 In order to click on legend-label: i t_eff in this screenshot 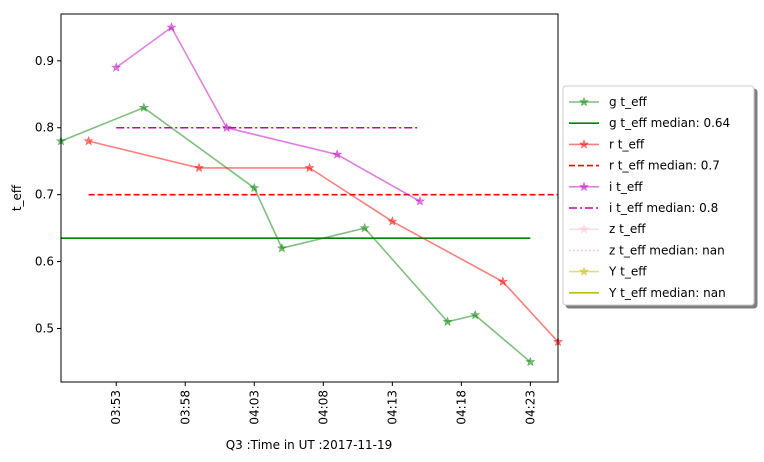, I will do `click(626, 187)`.